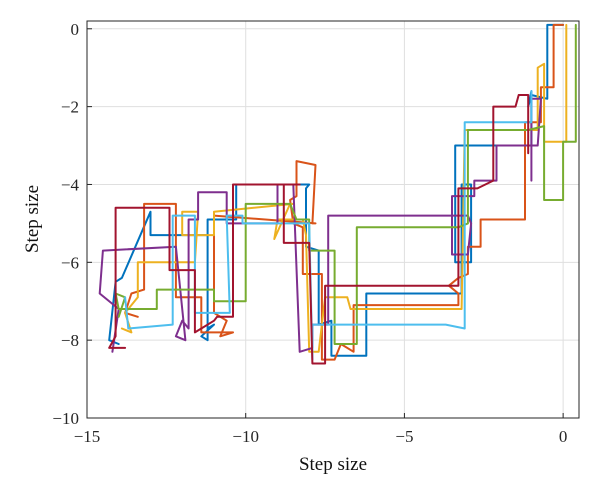  I want to click on y-tick-label: −10, so click(65, 418).